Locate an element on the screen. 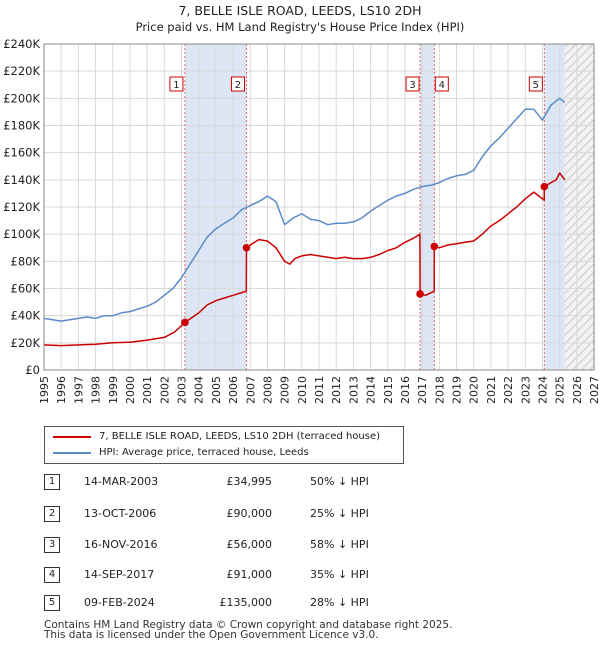 The height and width of the screenshot is (650, 600). x-tick-label: 2004 is located at coordinates (199, 390).